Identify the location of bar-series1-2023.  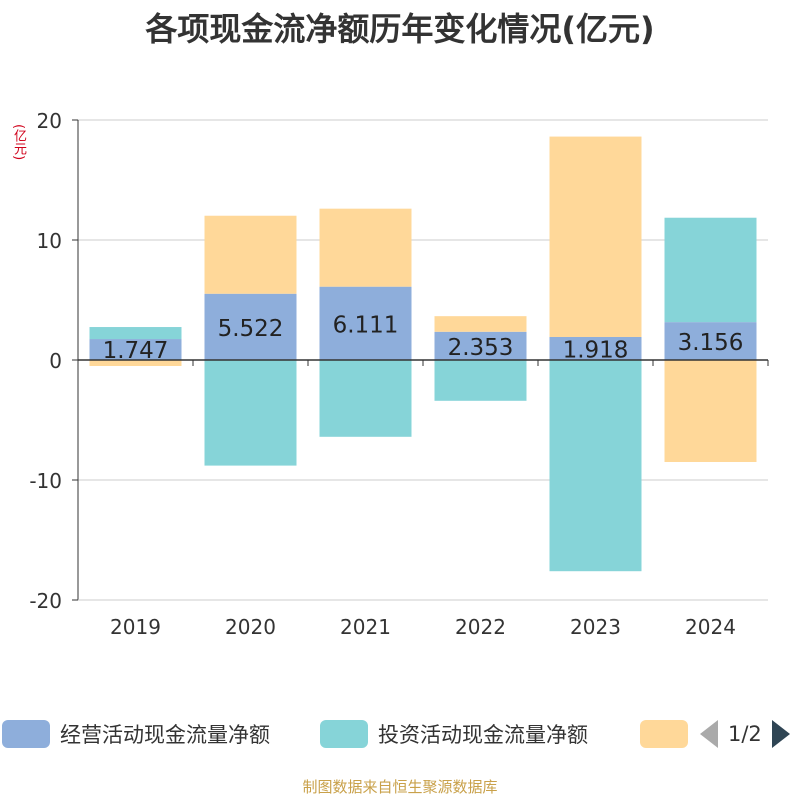
(595, 466).